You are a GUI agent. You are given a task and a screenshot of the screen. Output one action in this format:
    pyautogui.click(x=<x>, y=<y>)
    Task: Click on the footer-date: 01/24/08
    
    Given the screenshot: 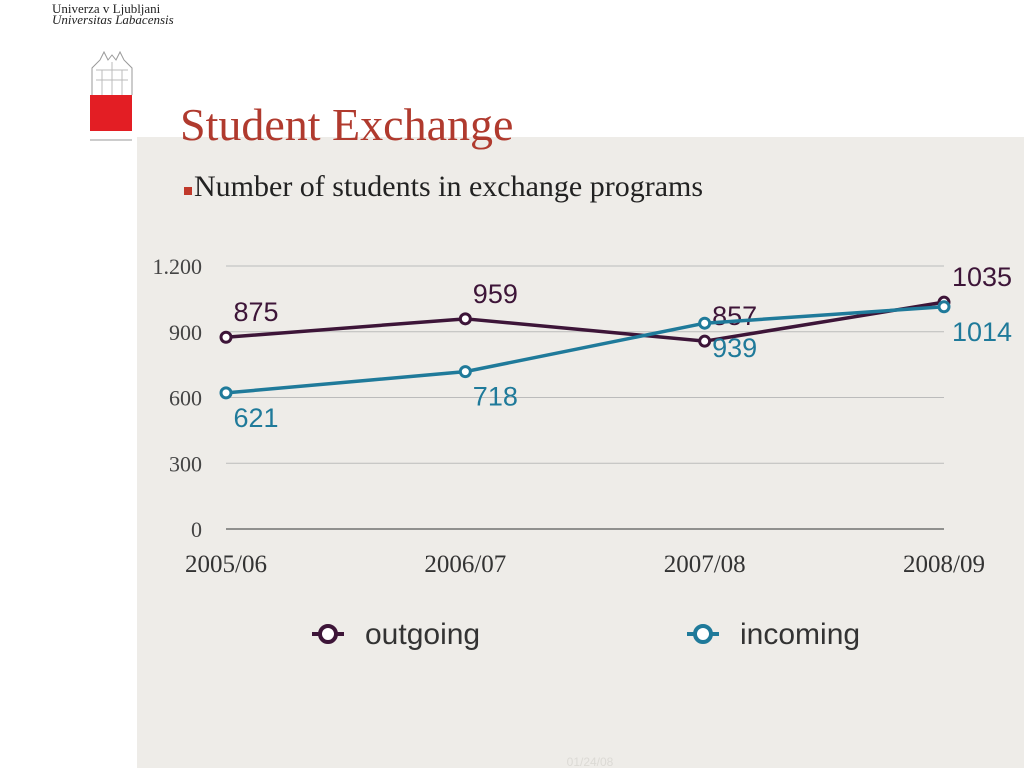 What is the action you would take?
    pyautogui.click(x=590, y=761)
    